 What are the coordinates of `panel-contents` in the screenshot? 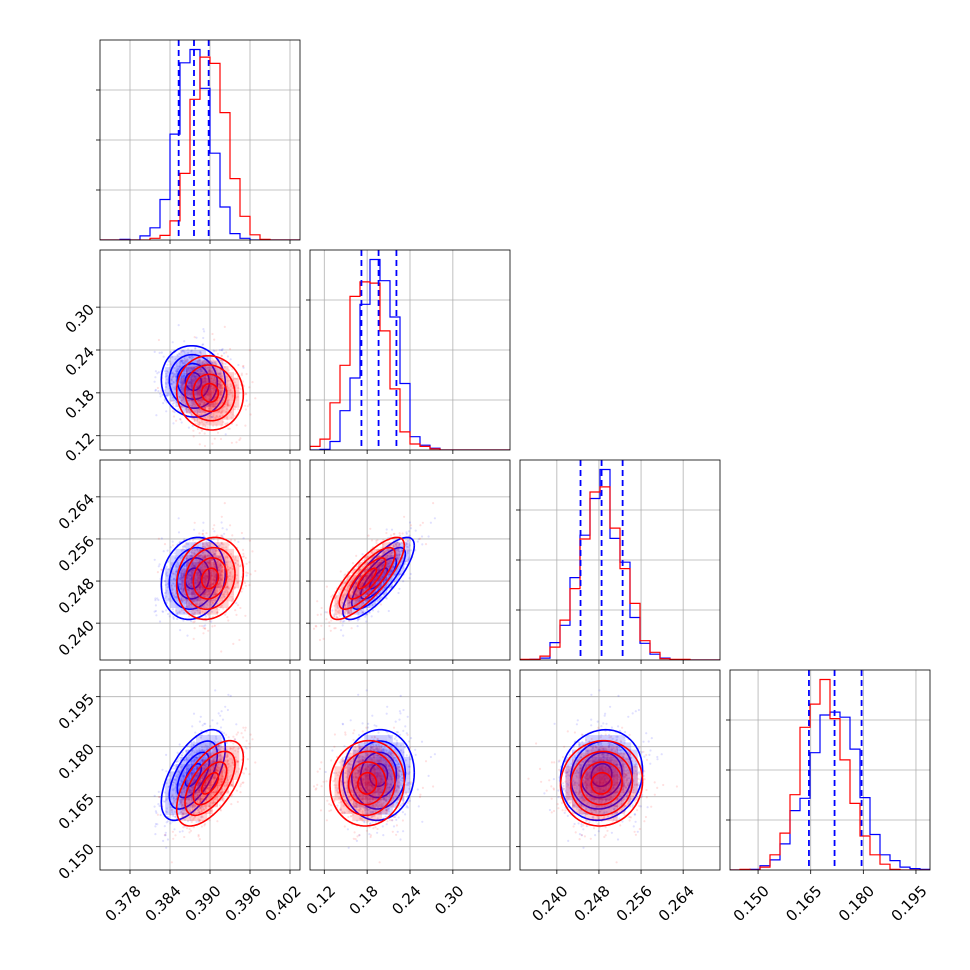 It's located at (205, 577).